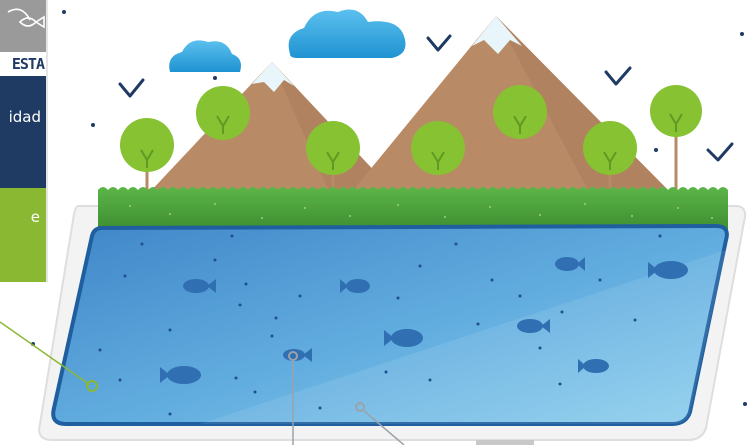  Describe the element at coordinates (380, 423) in the screenshot. I see `callout-pointer-water` at that location.